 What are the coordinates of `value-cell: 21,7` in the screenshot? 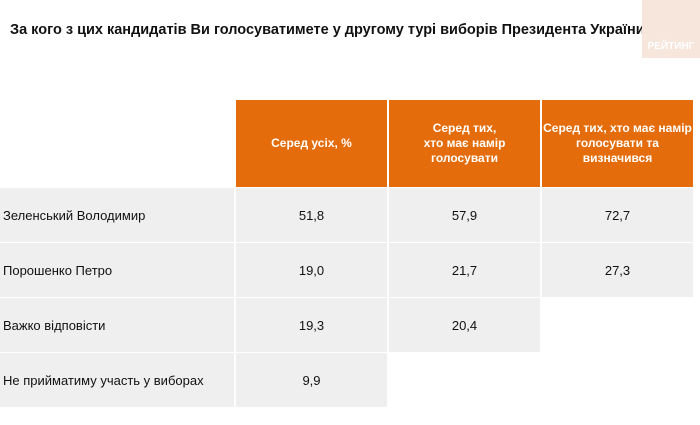 It's located at (464, 270).